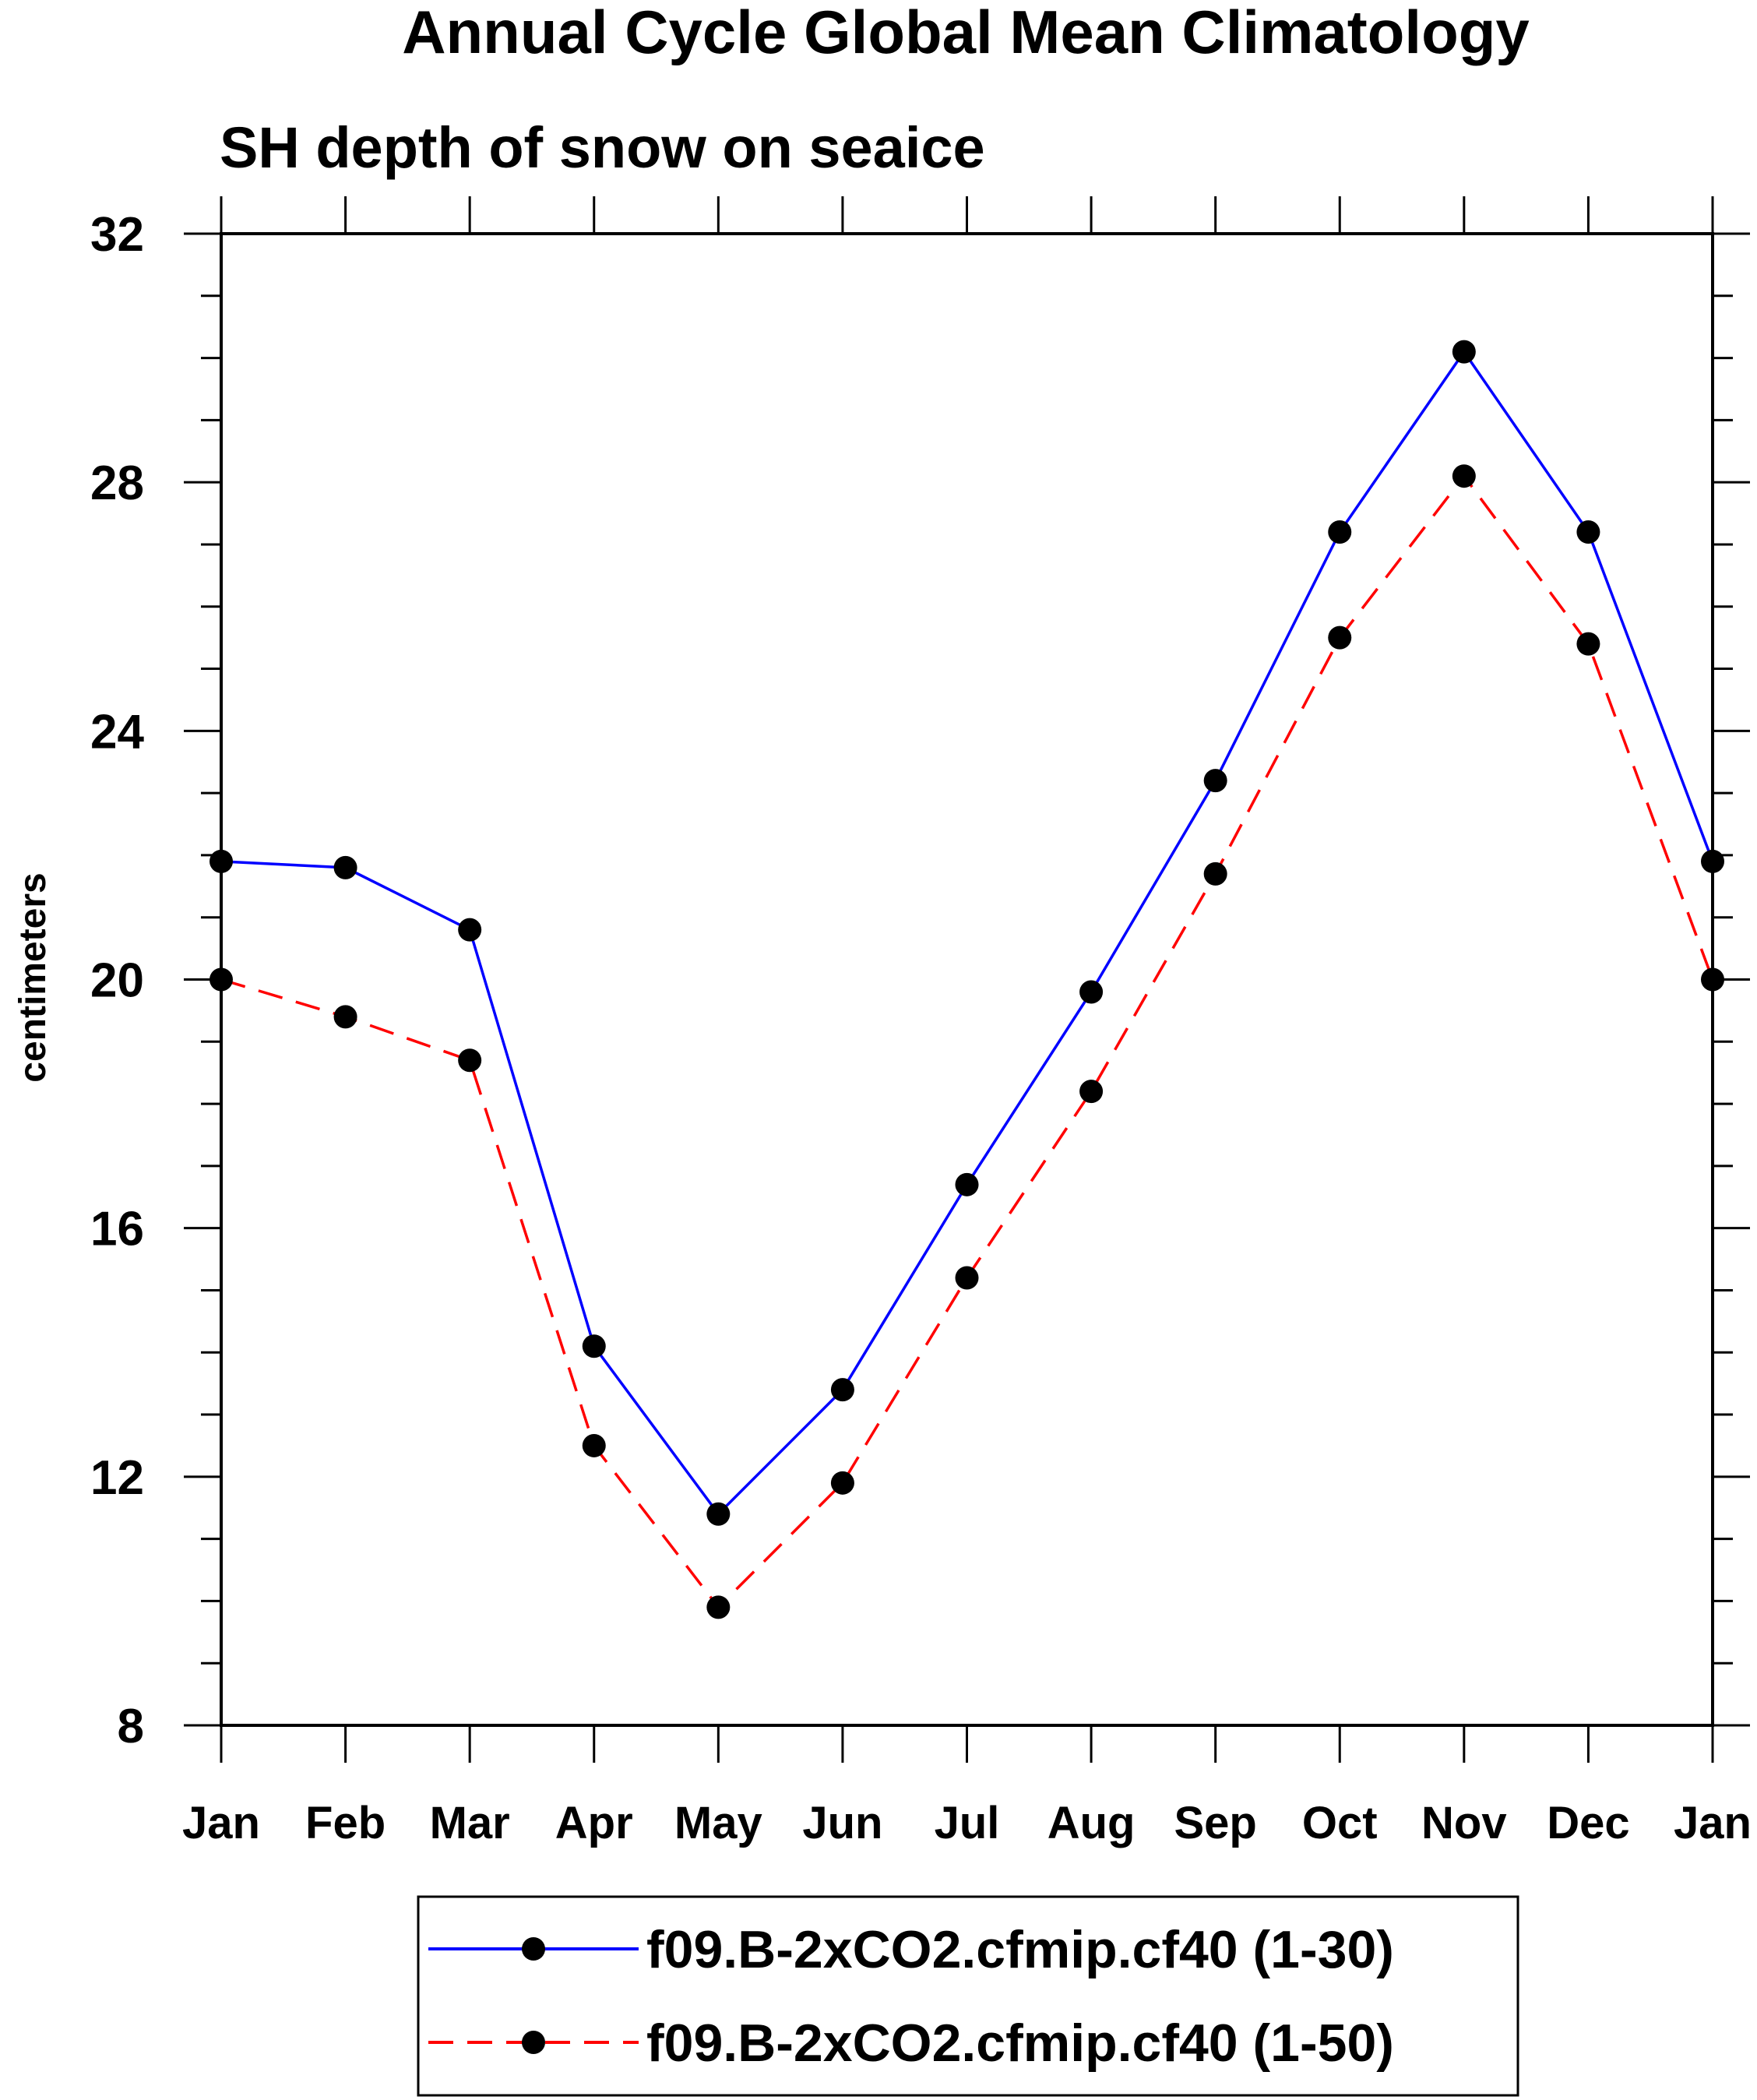 The height and width of the screenshot is (2100, 1757). What do you see at coordinates (1464, 352) in the screenshot?
I see `series-1-point-nov` at bounding box center [1464, 352].